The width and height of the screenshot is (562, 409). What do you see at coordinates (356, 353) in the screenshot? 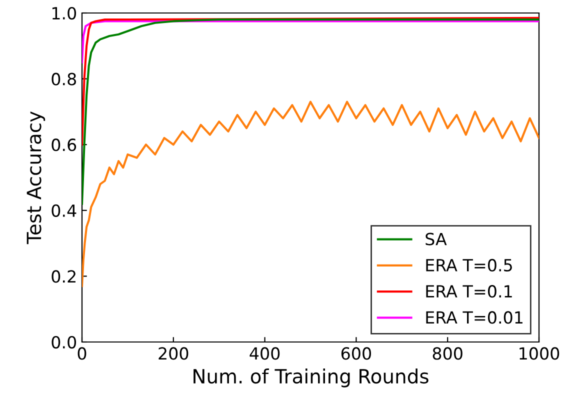
I see `x-tick-label: 600` at bounding box center [356, 353].